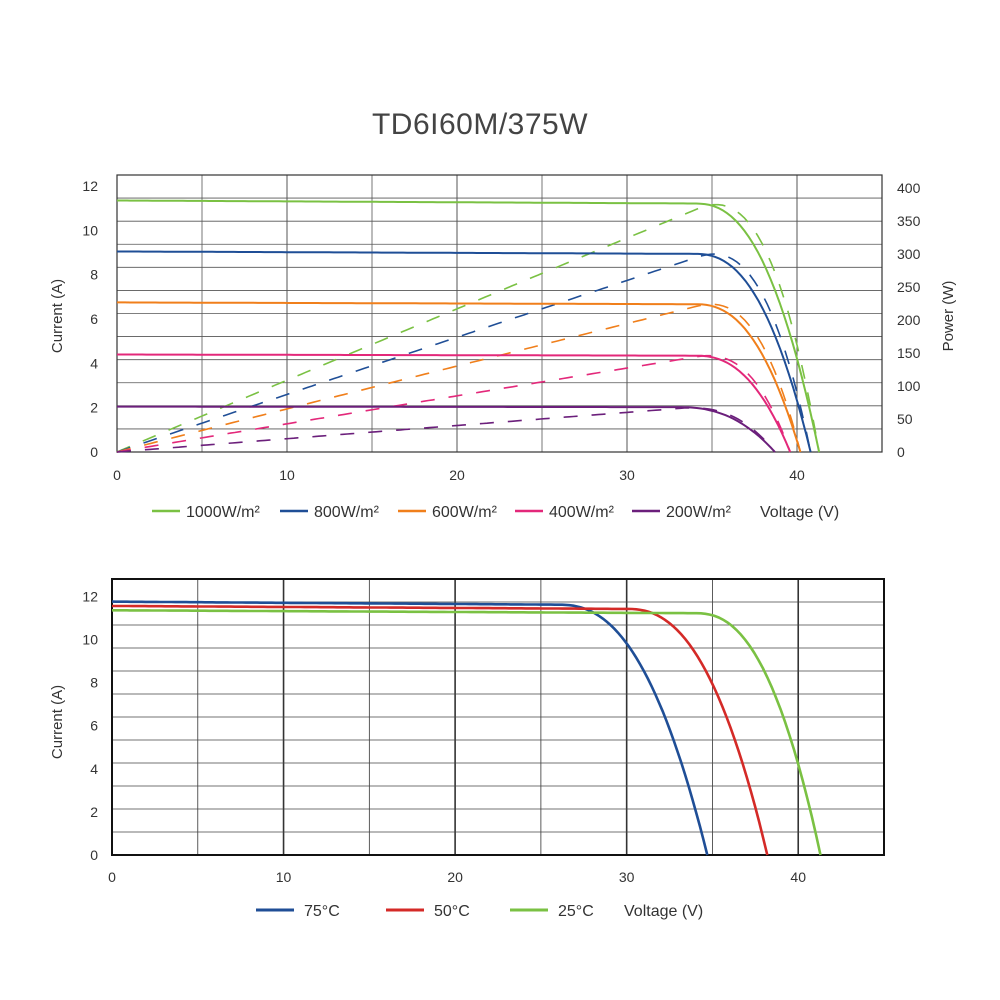 Image resolution: width=1000 pixels, height=1000 pixels. Describe the element at coordinates (287, 475) in the screenshot. I see `chart1-x-tick-label: 10` at that location.